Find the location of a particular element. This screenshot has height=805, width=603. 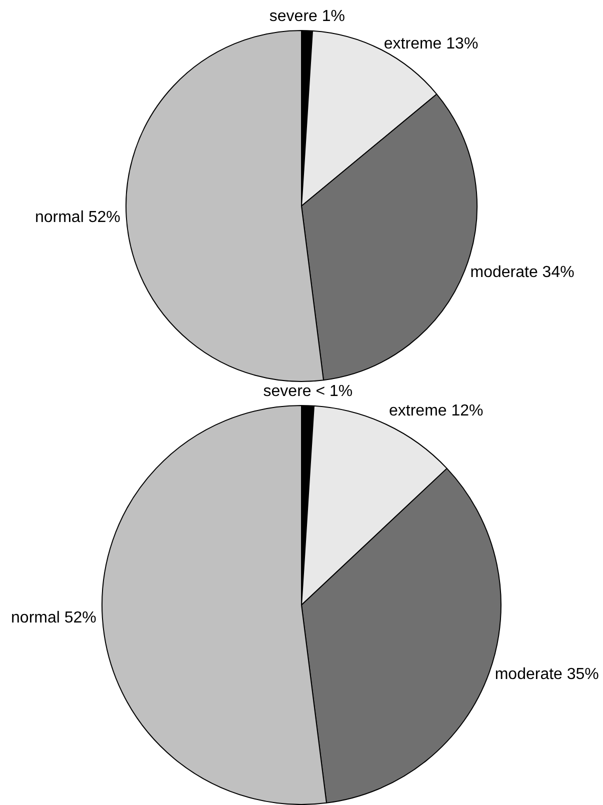

slice-label: extreme 13% is located at coordinates (431, 44).